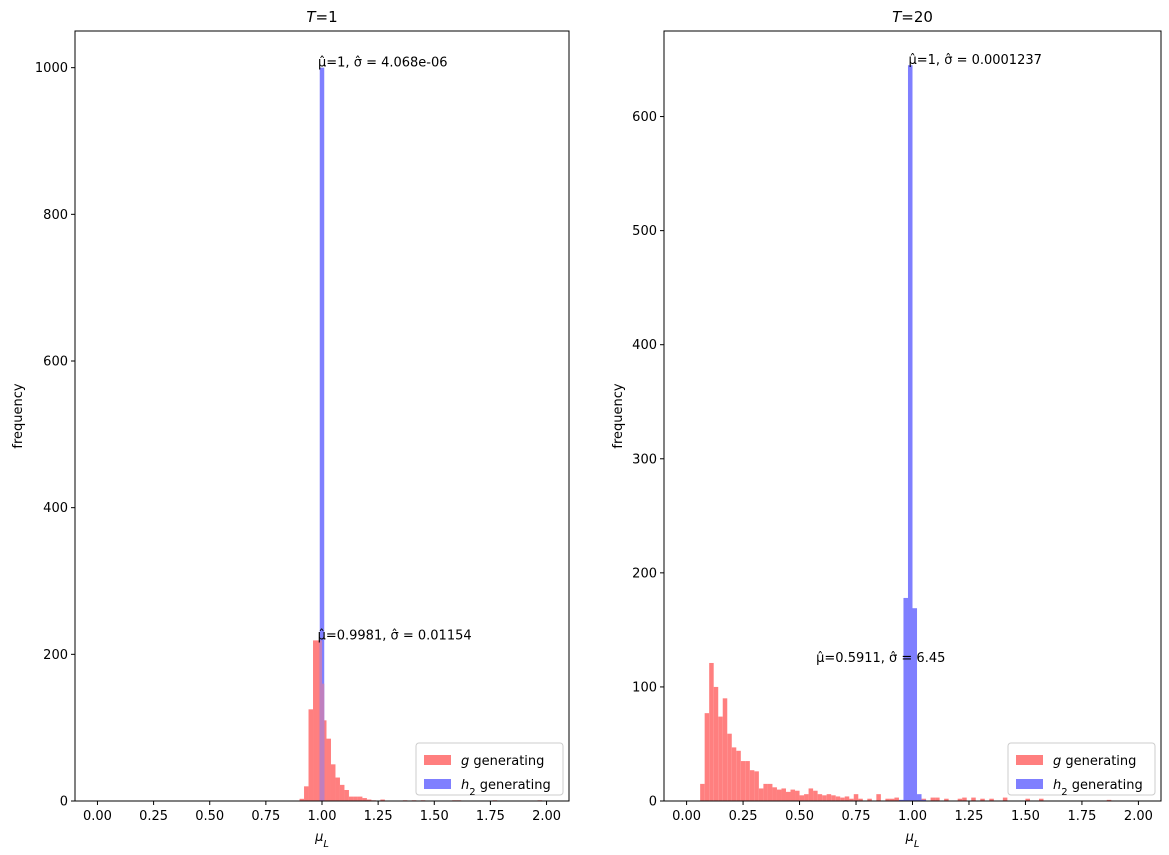 The width and height of the screenshot is (1169, 855). I want to click on legend-label: h2 generating, so click(506, 788).